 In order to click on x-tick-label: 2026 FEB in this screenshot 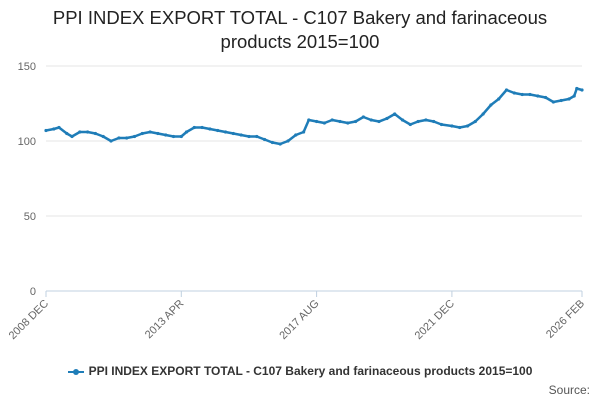, I will do `click(565, 319)`.